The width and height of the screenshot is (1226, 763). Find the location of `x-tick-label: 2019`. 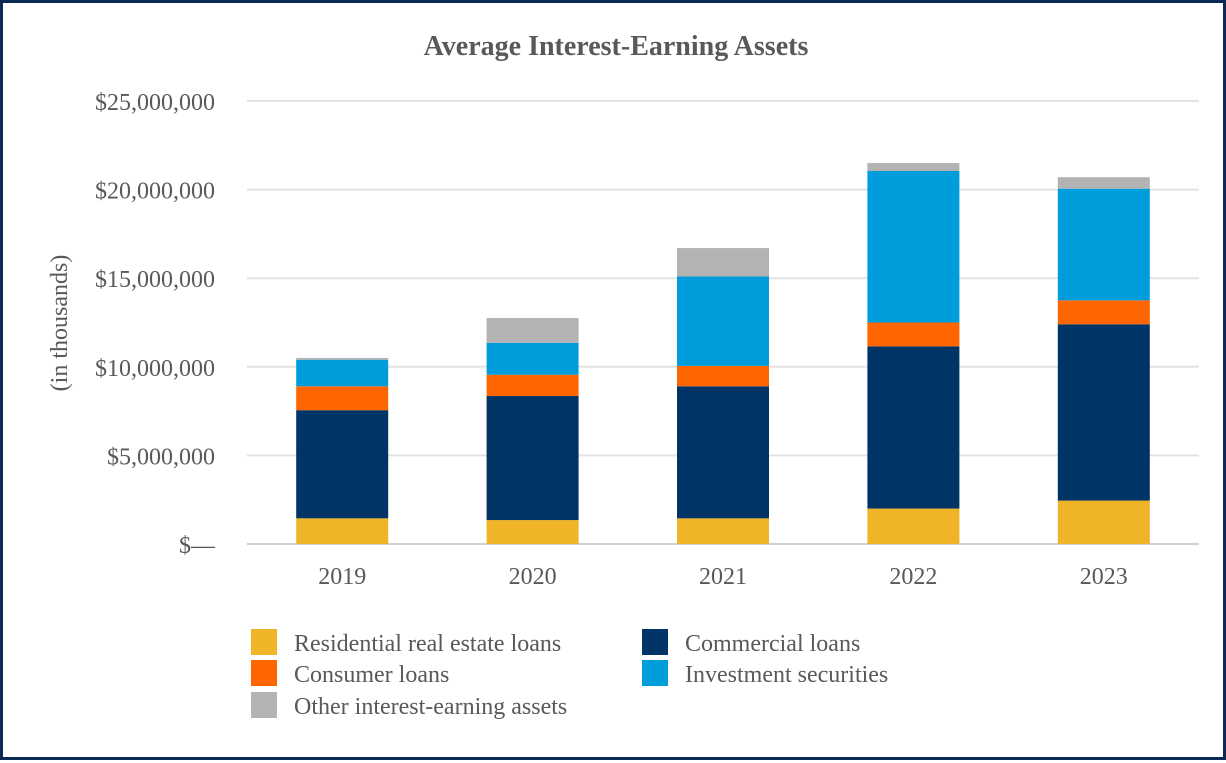

x-tick-label: 2019 is located at coordinates (342, 577).